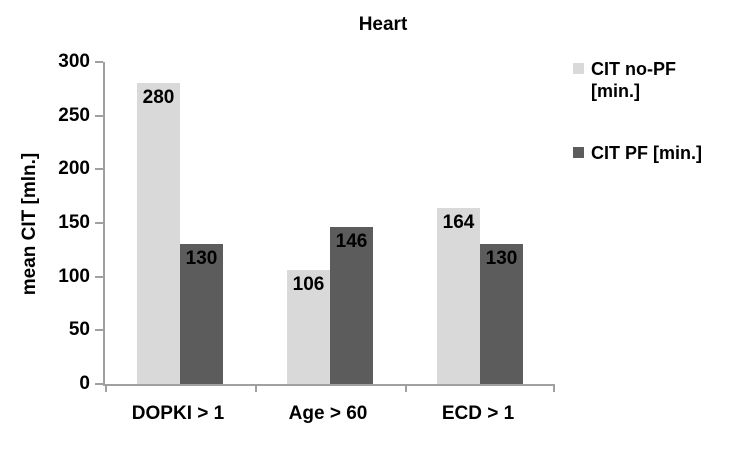  Describe the element at coordinates (351, 305) in the screenshot. I see `bar-cit-pf: 146` at that location.